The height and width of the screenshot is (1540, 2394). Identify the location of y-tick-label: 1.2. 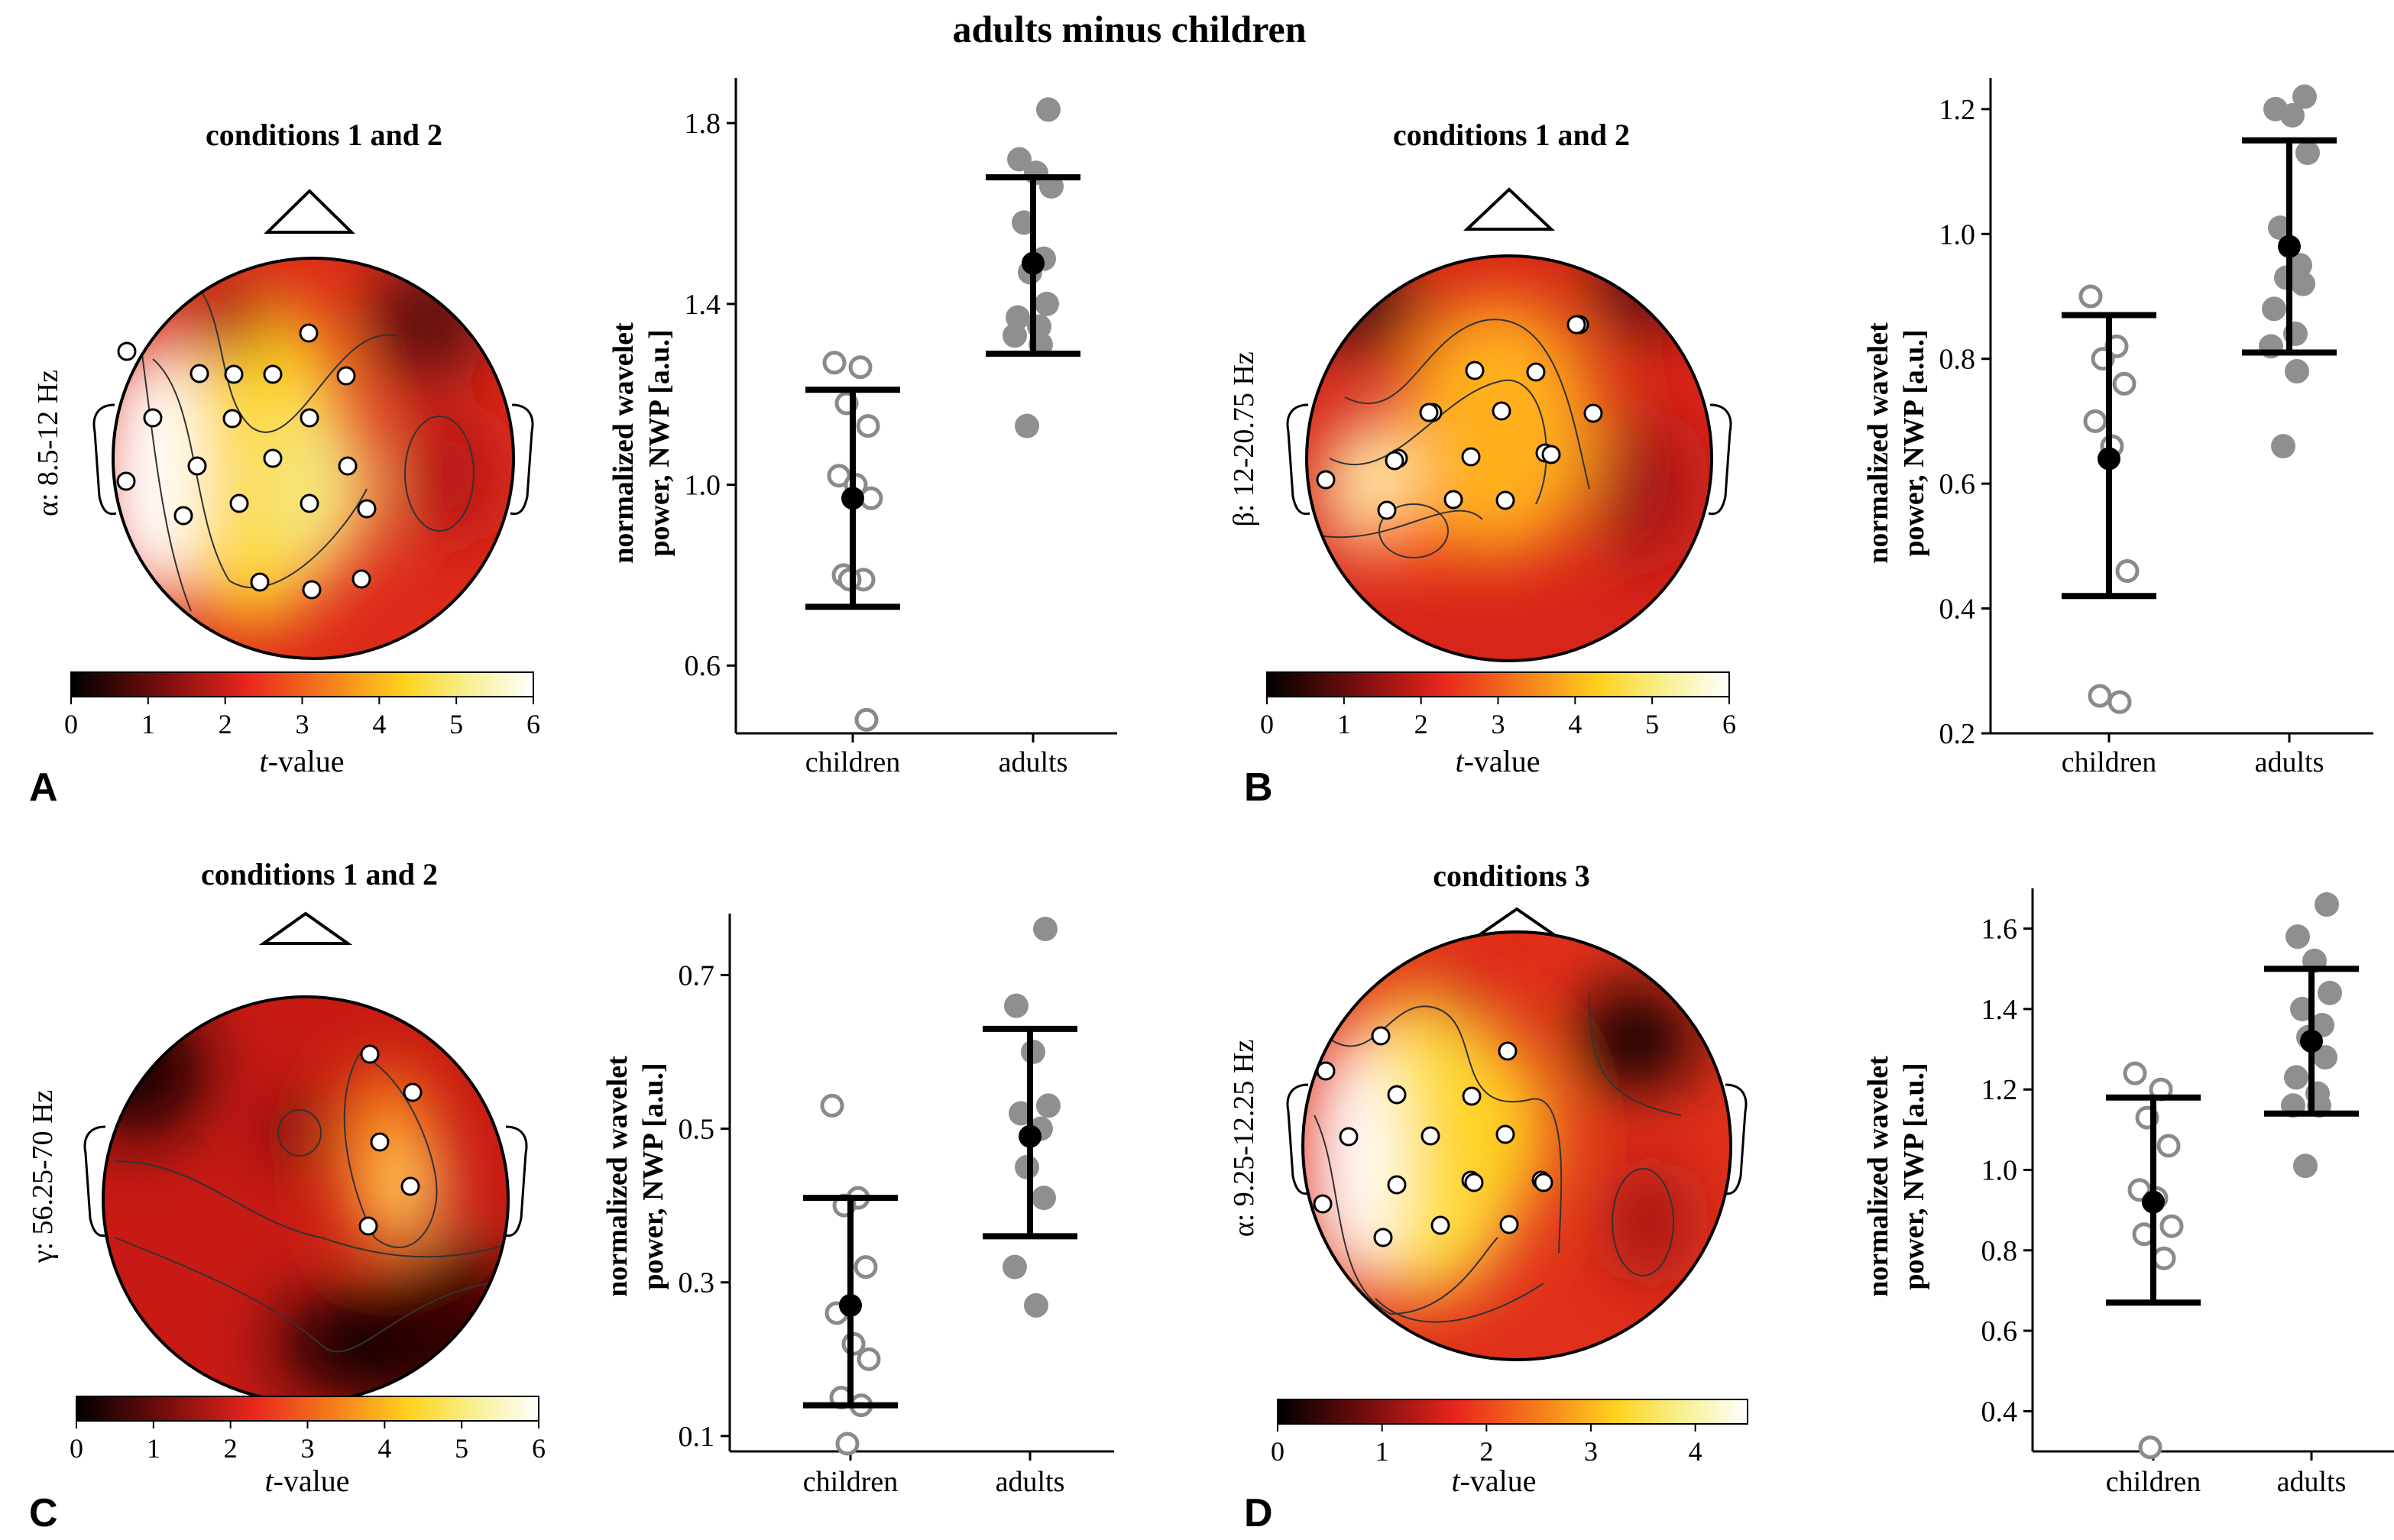
(1999, 1090).